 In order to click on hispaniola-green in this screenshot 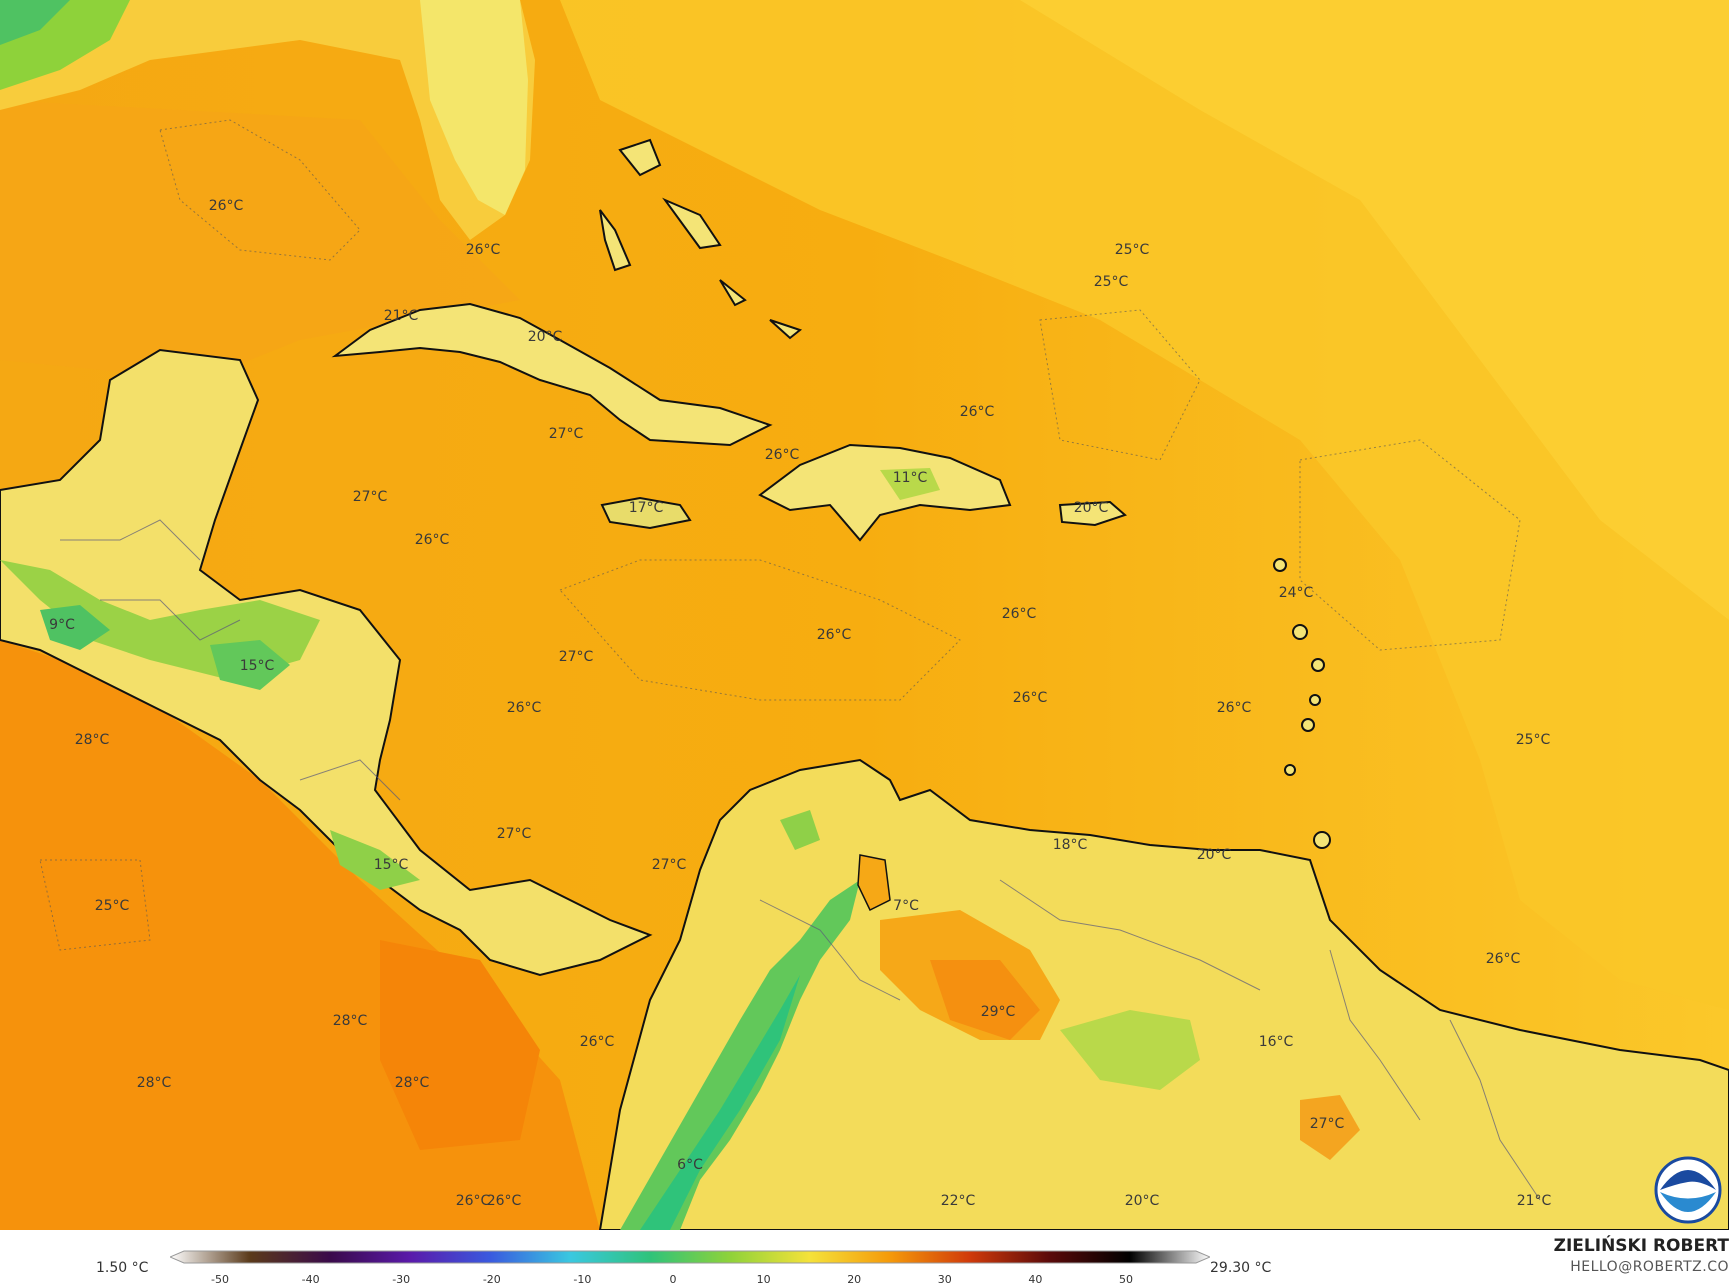, I will do `click(910, 484)`.